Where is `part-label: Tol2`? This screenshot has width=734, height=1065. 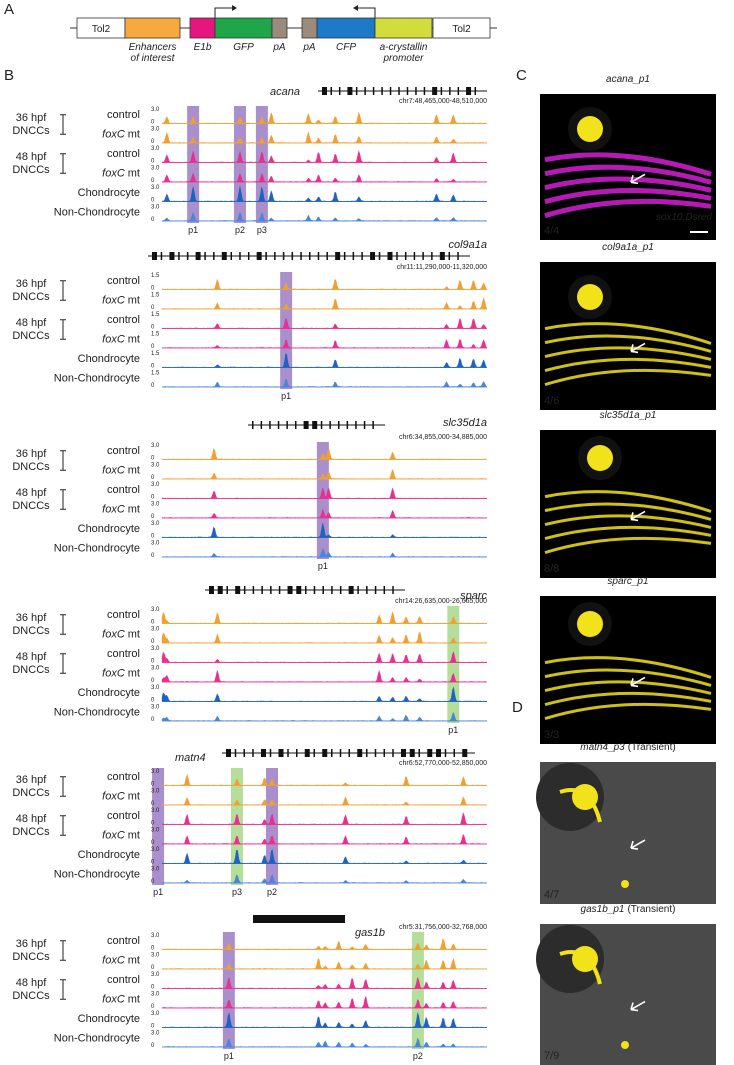 part-label: Tol2 is located at coordinates (461, 29).